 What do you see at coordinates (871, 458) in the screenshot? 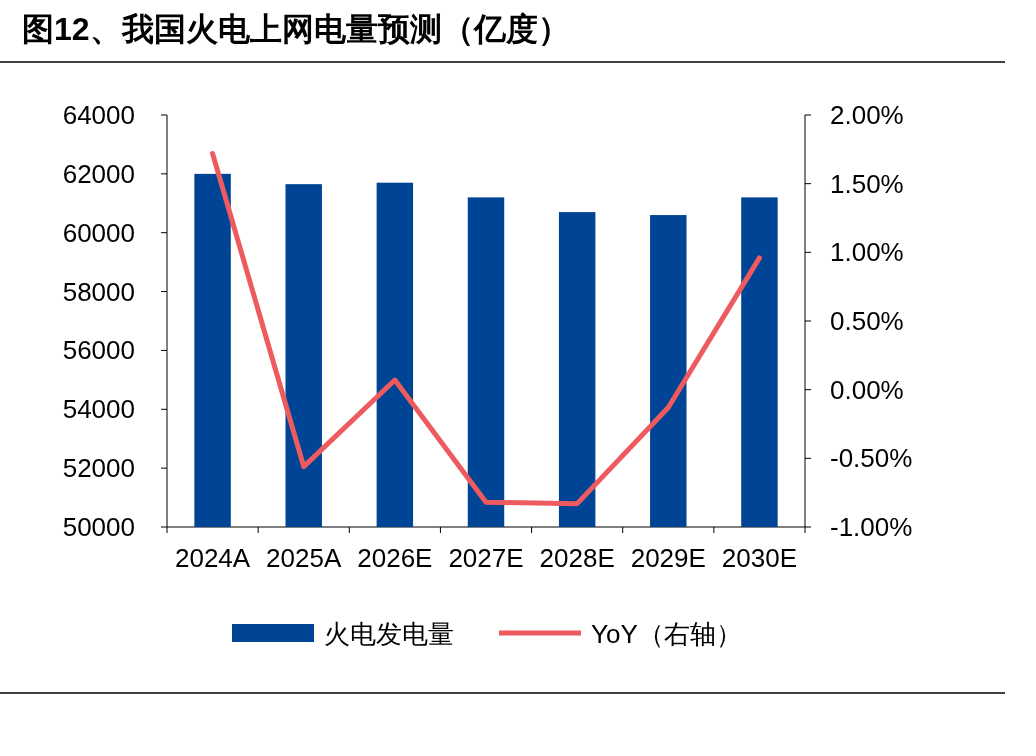
I see `y2-tick-label: -0.50%` at bounding box center [871, 458].